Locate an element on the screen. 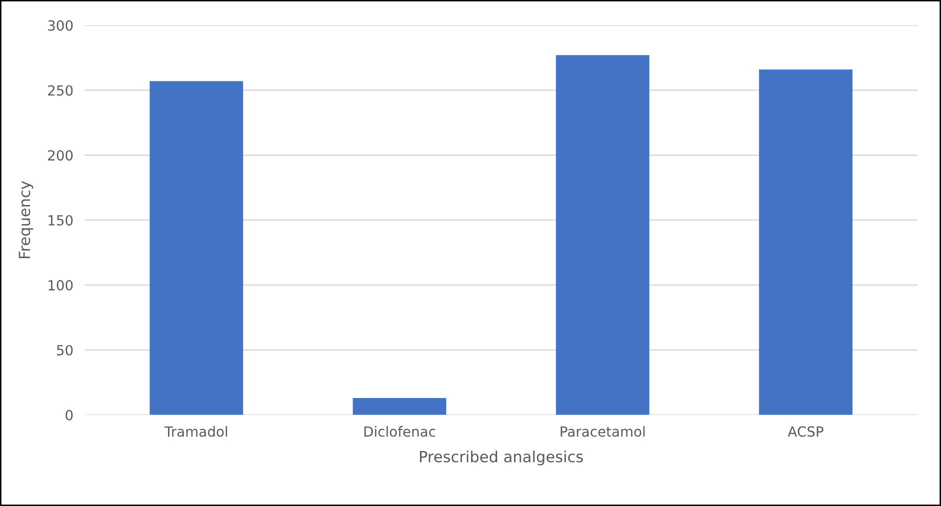 This screenshot has width=941, height=506. y-tick-label: 300 is located at coordinates (60, 25).